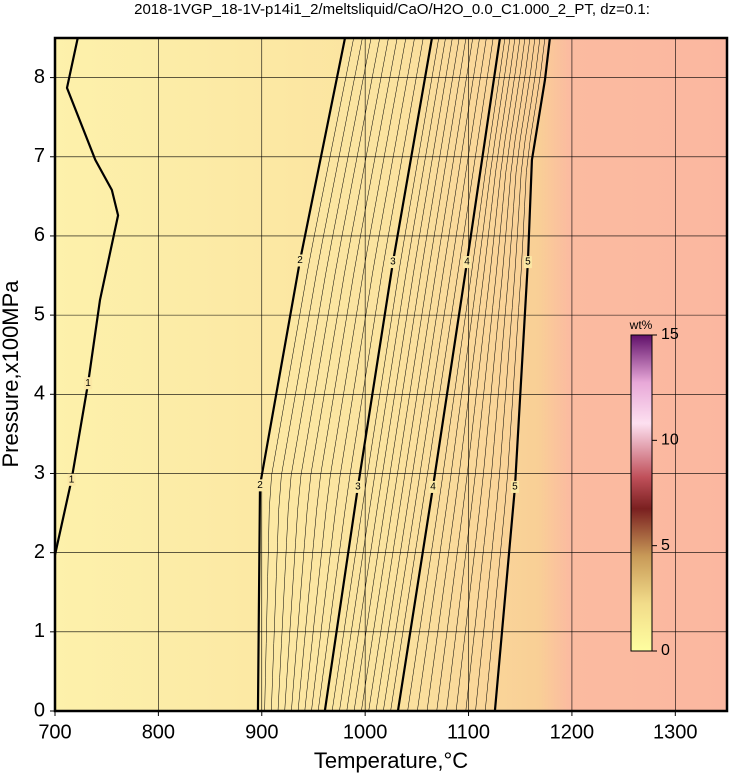 The width and height of the screenshot is (734, 776). I want to click on x-tick-label: 1300, so click(675, 732).